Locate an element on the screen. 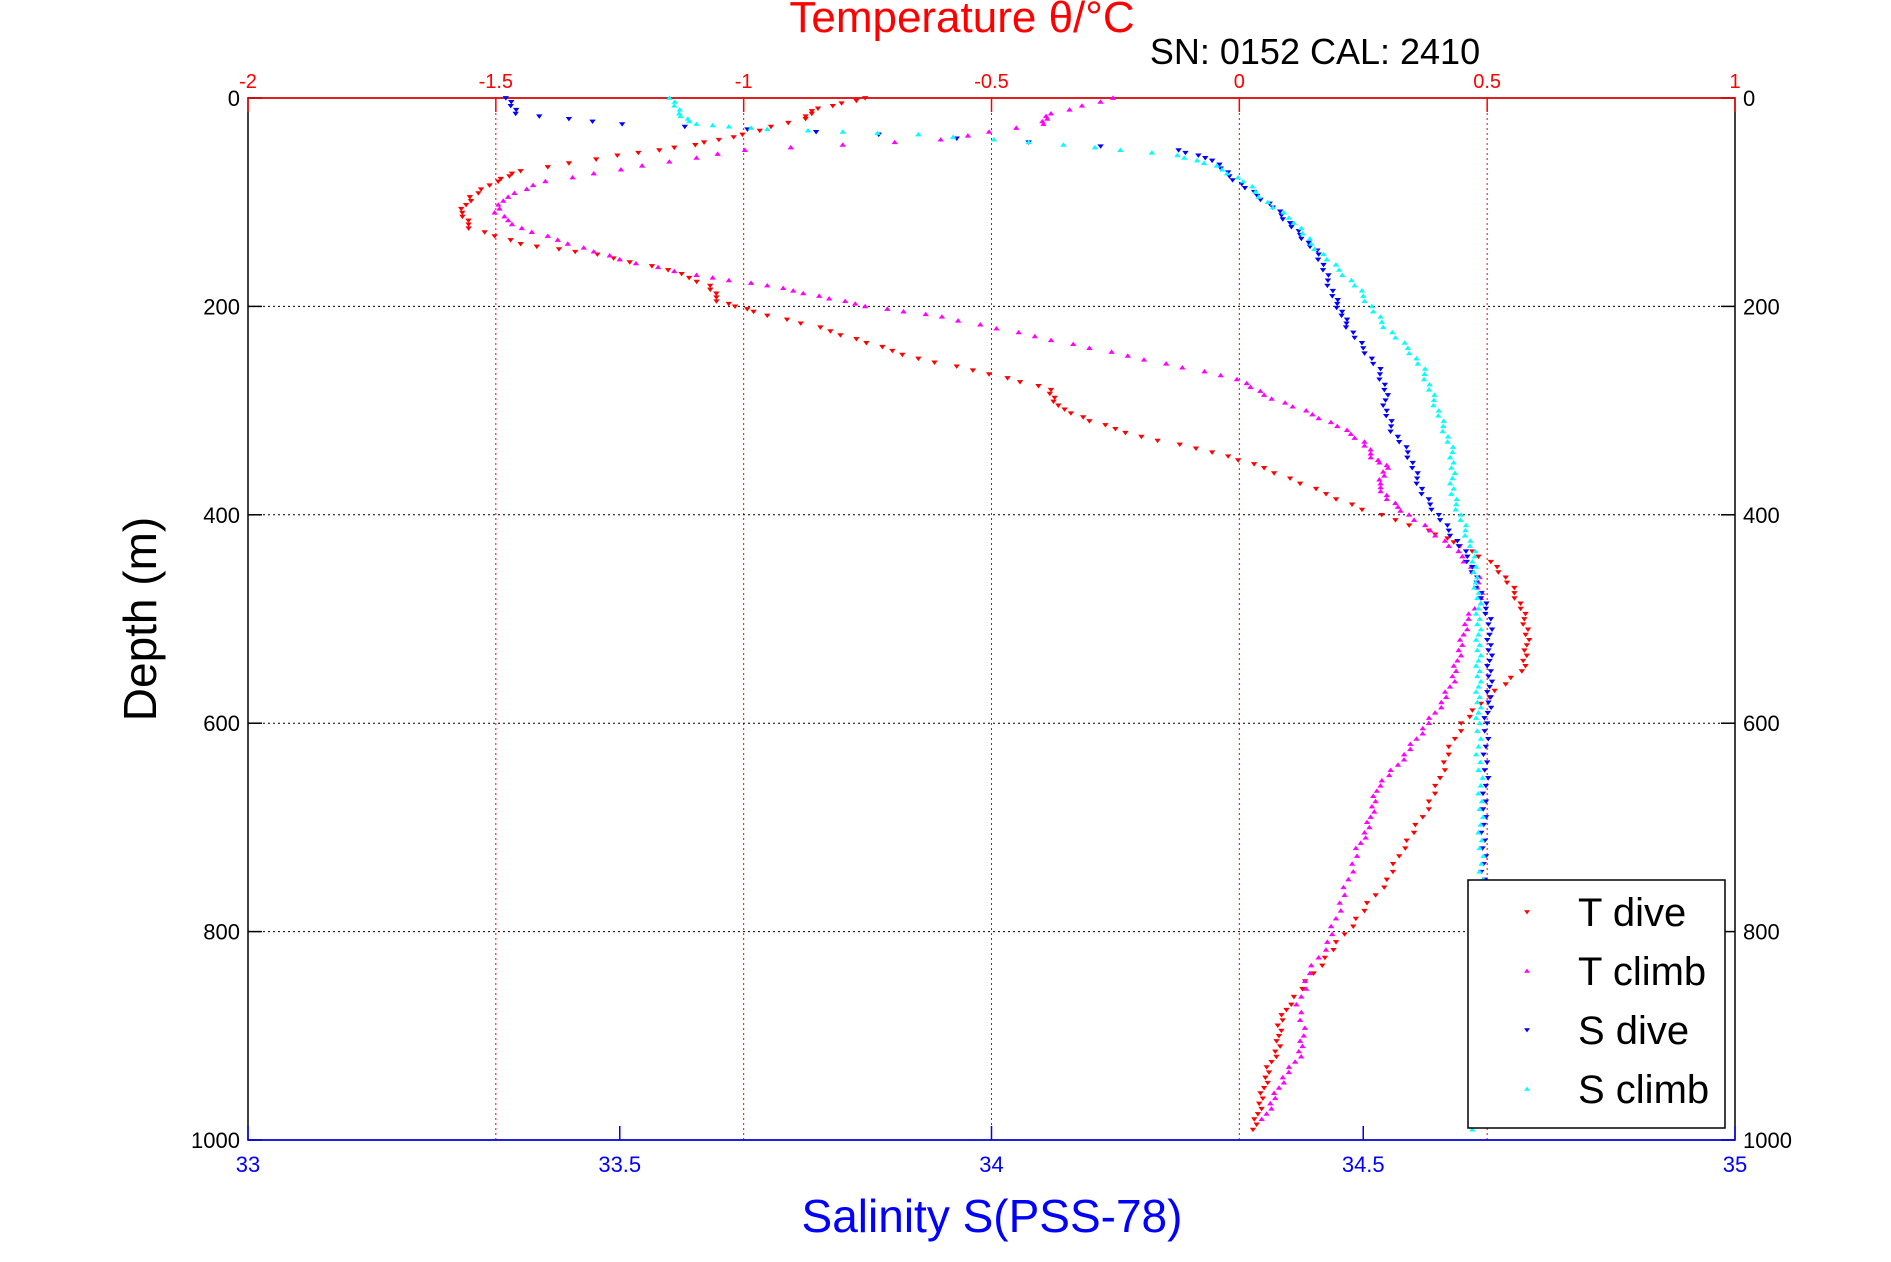 This screenshot has width=1891, height=1262. temperature-tick-label: -2 is located at coordinates (248, 82).